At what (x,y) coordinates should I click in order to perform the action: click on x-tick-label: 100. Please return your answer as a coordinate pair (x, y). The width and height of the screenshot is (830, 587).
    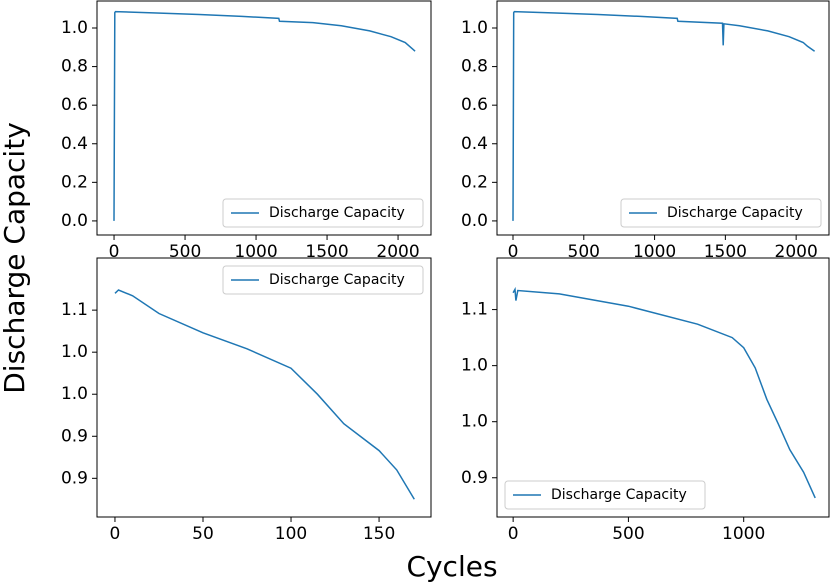
    Looking at the image, I should click on (291, 534).